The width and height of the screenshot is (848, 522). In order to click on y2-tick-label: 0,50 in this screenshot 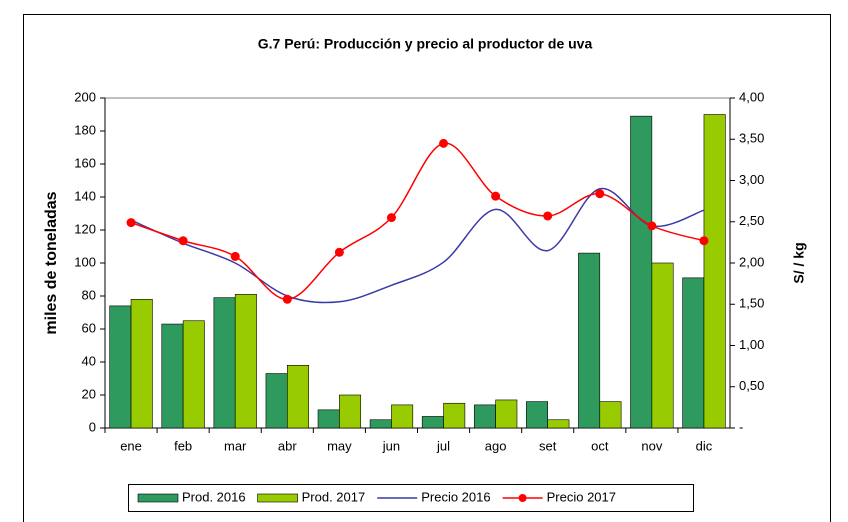, I will do `click(751, 385)`.